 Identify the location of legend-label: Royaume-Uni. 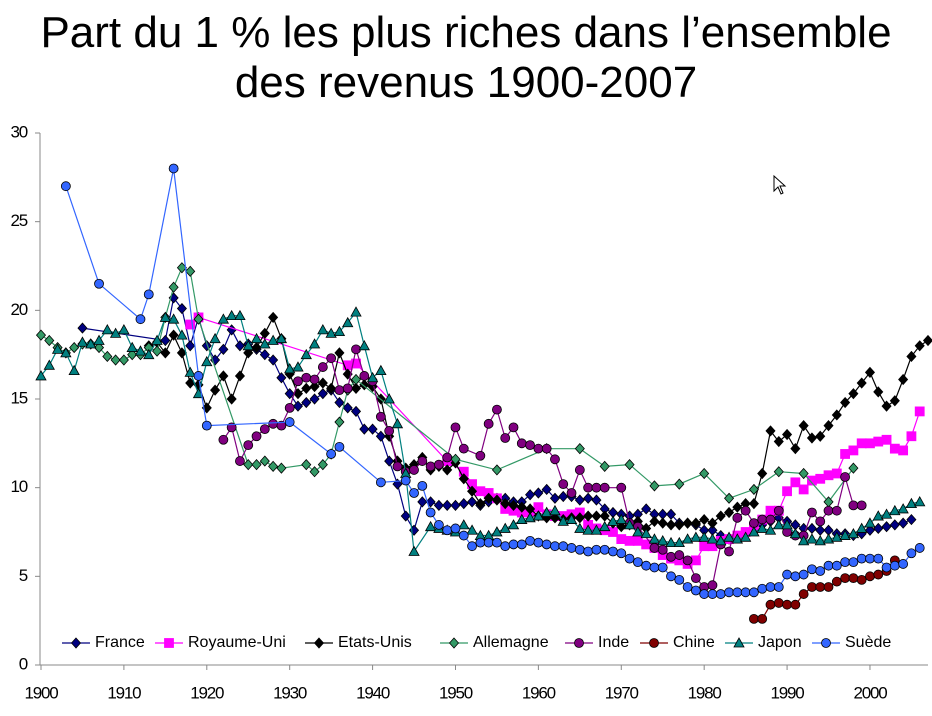
(237, 642).